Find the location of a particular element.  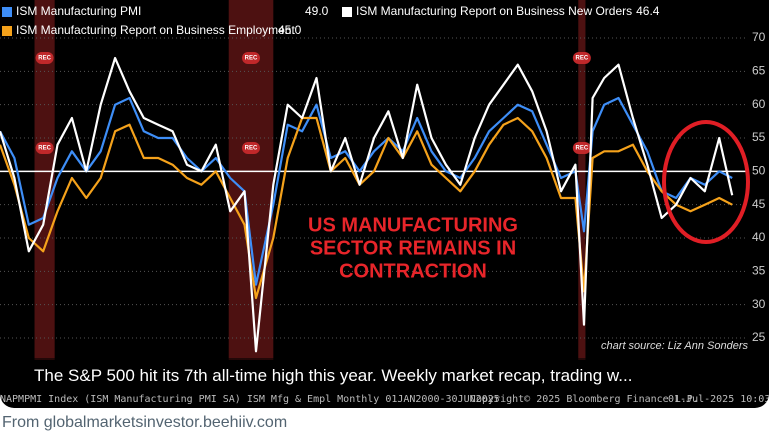

y-tick-label: 50 is located at coordinates (759, 171).